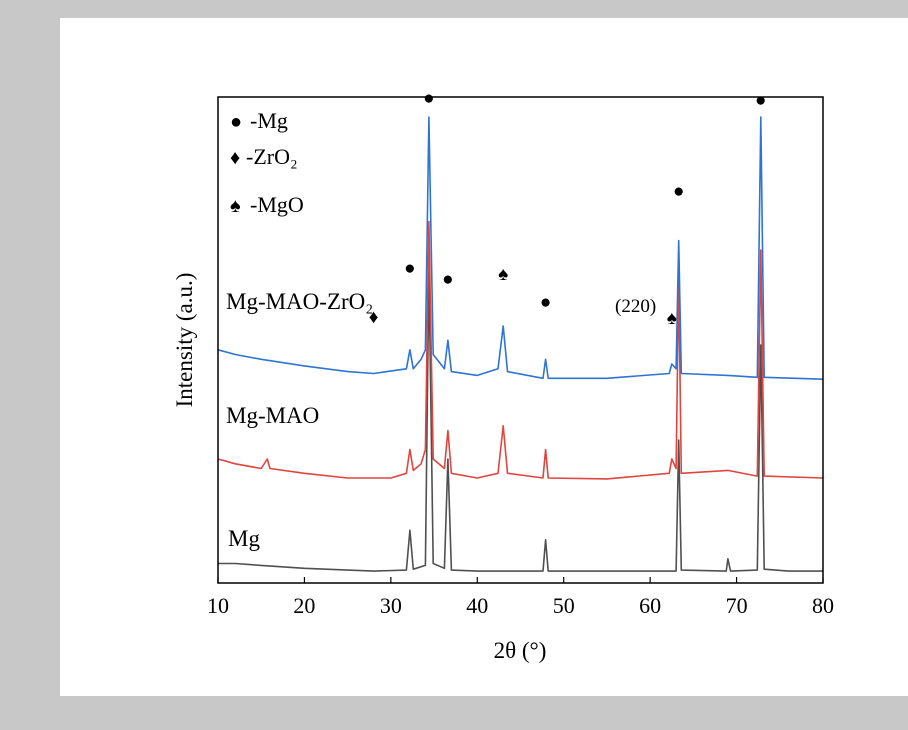  What do you see at coordinates (737, 605) in the screenshot?
I see `x-tick-label-70: 70` at bounding box center [737, 605].